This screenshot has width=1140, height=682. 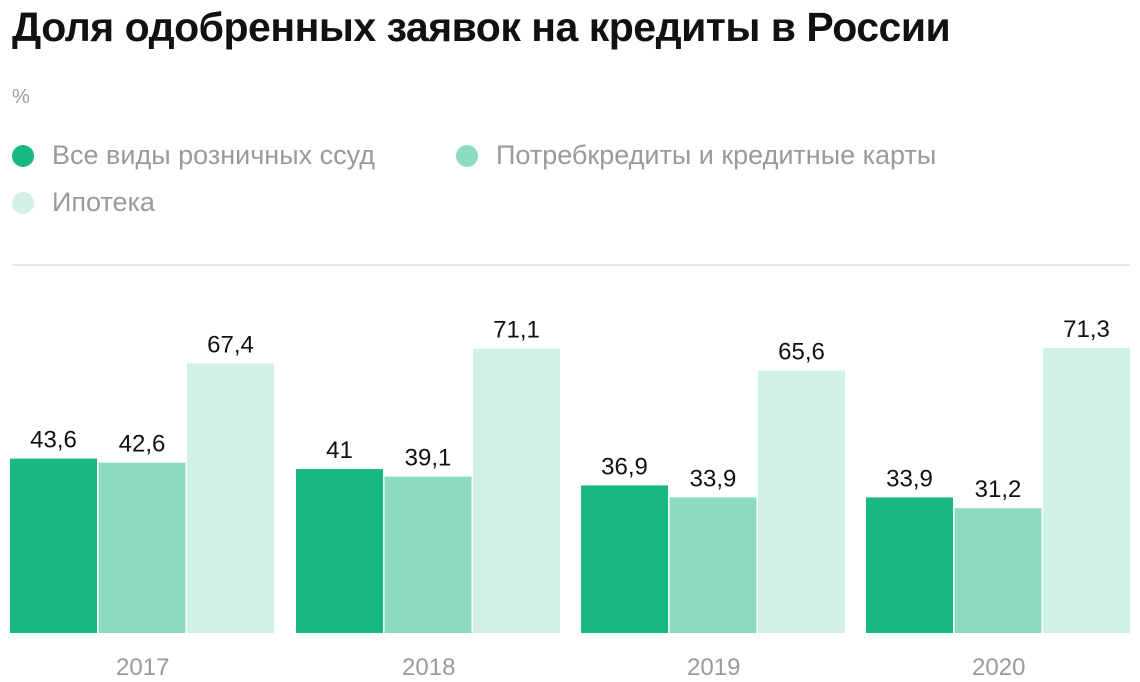 What do you see at coordinates (516, 330) in the screenshot?
I see `value-label-mortgage-2018: 71,1` at bounding box center [516, 330].